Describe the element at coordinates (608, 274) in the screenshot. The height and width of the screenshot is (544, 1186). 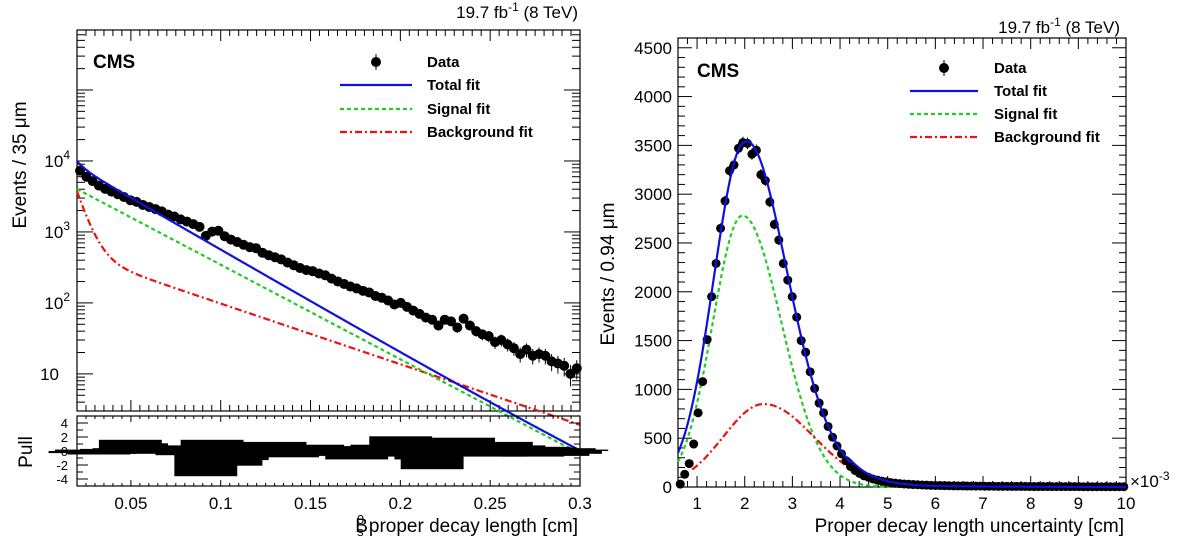
I see `right-y-axis-title: Events / 0.94 μm` at that location.